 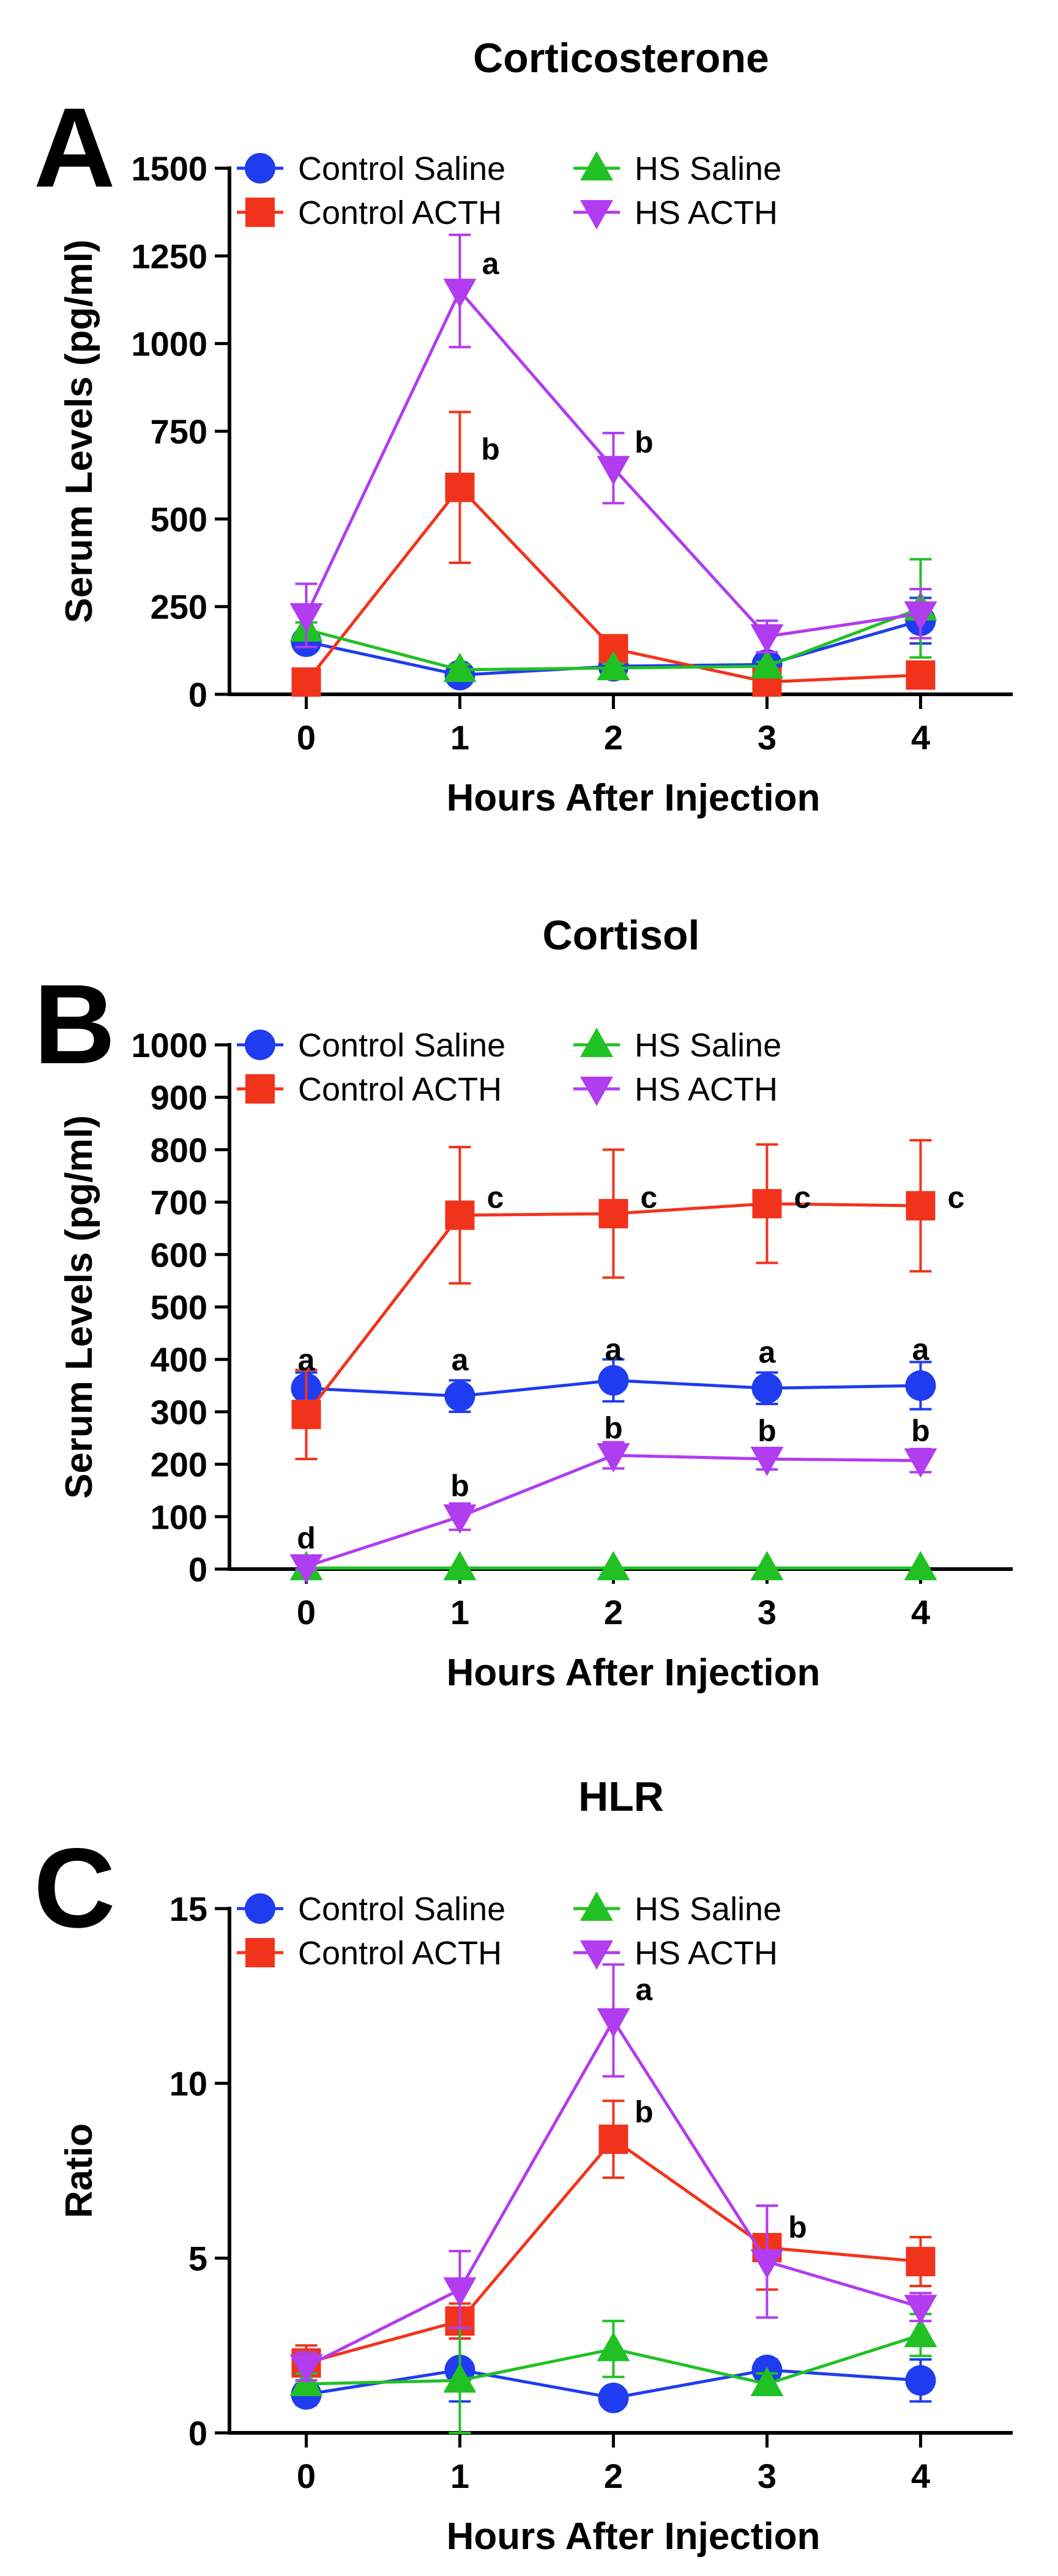 I want to click on series-control-saline, so click(x=613, y=1385).